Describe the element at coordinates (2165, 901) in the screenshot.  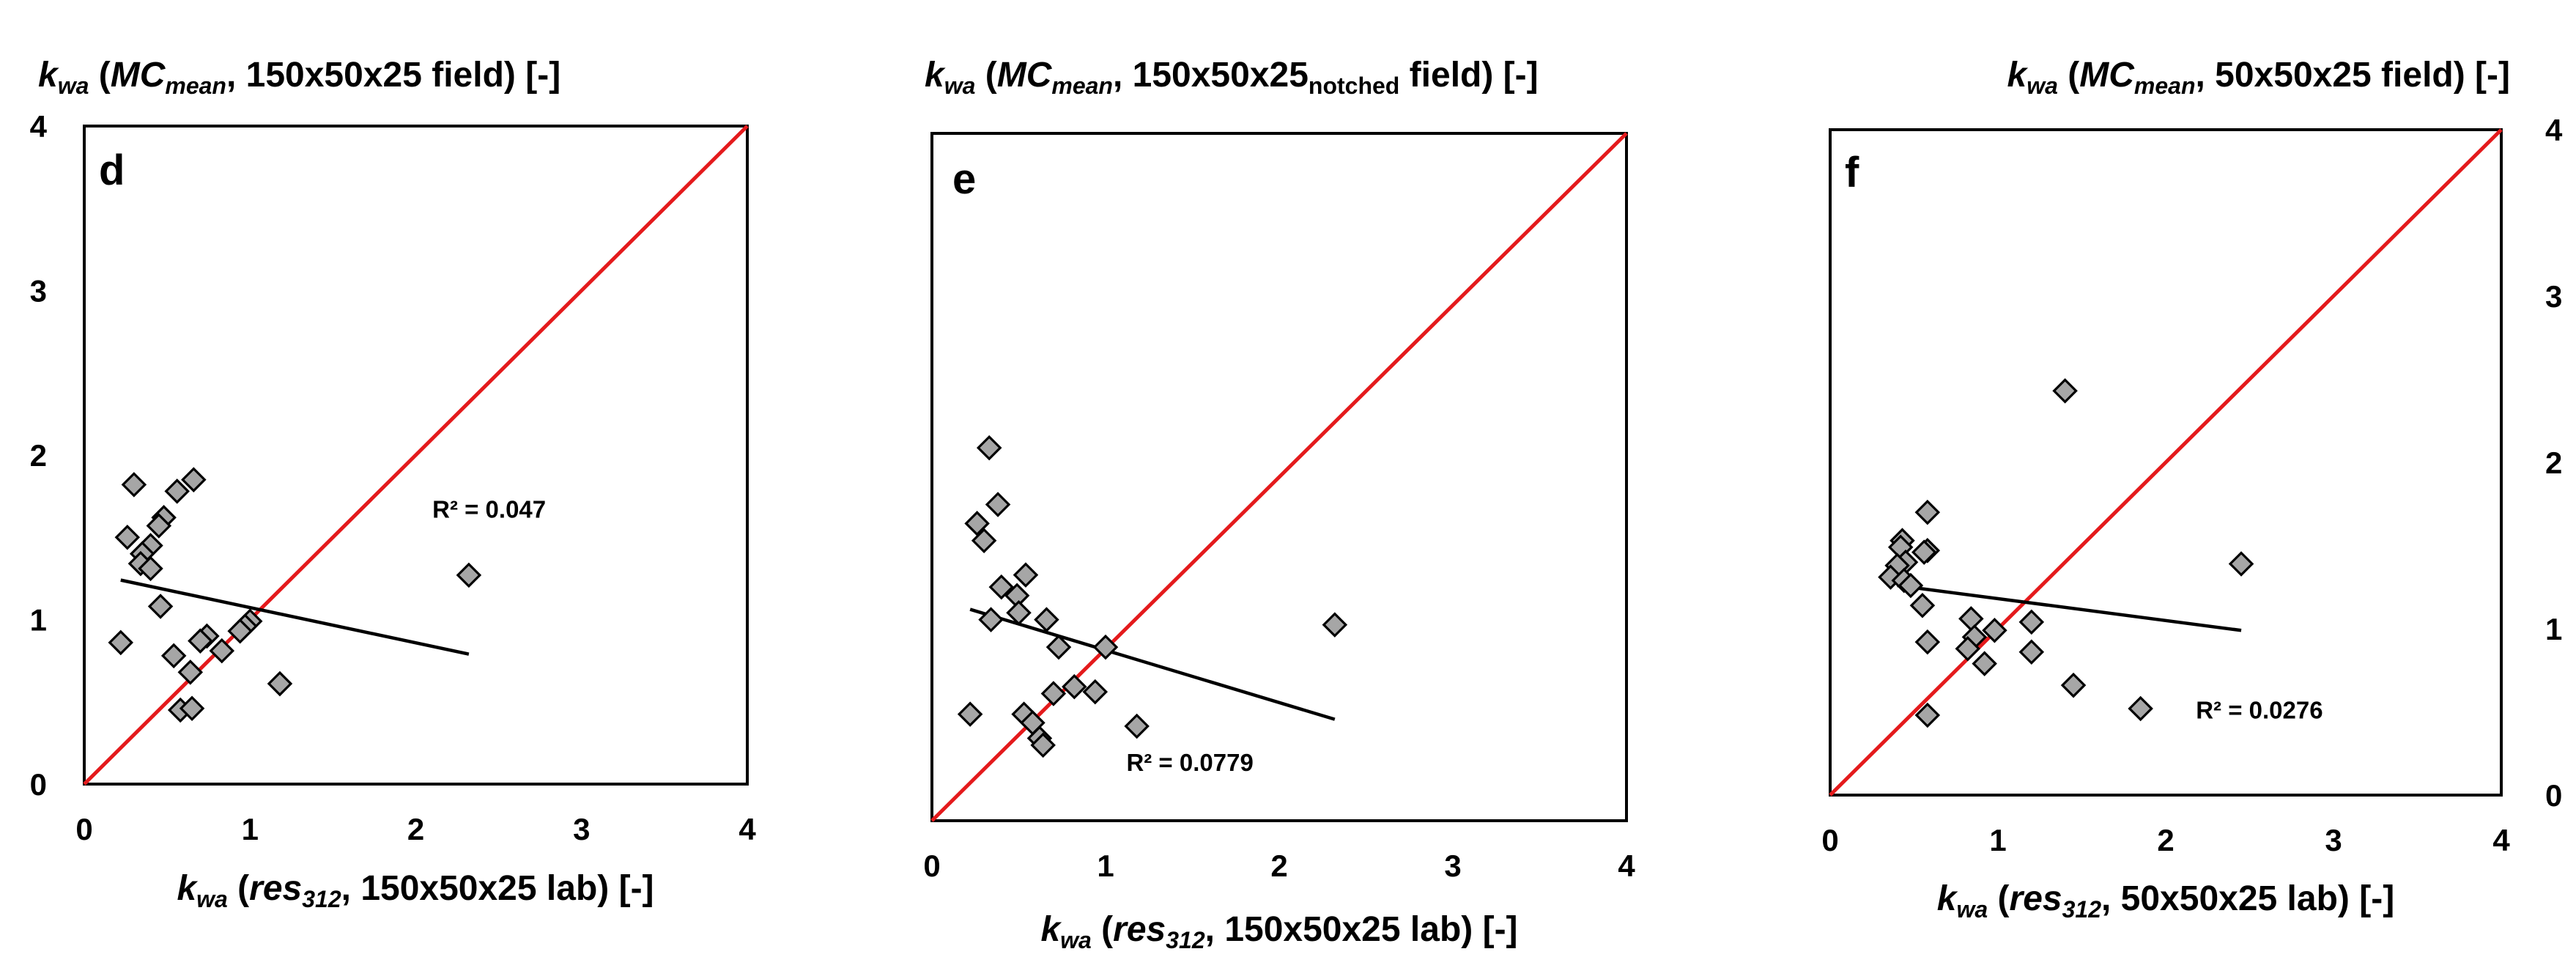
I see `x-axis-label: kwa (res312, 50x50x25 lab) [-]` at that location.